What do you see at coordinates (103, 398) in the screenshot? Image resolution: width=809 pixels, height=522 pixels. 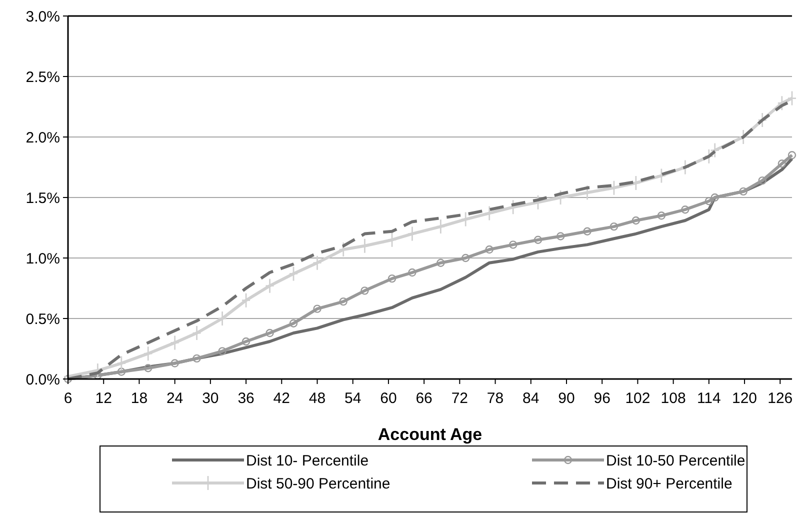 I see `x-tick-label: 12` at bounding box center [103, 398].